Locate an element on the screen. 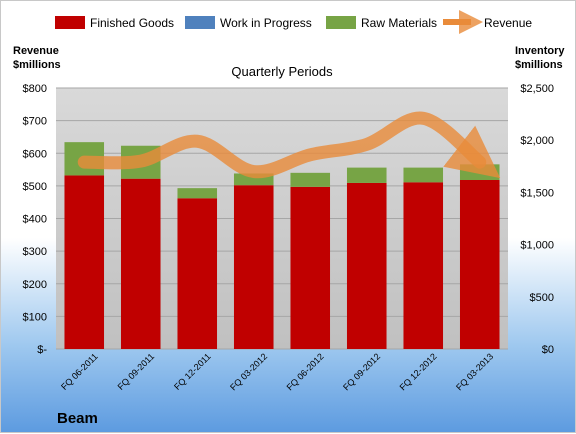 This screenshot has width=576, height=434. x-tick-label: FQ 06-2012 is located at coordinates (305, 371).